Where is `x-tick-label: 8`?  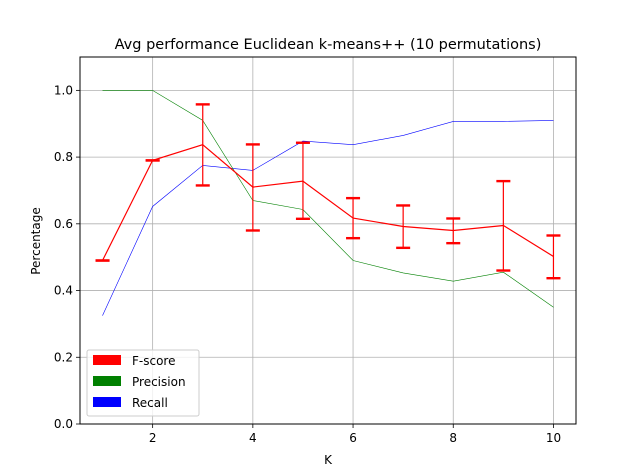 x-tick-label: 8 is located at coordinates (453, 438).